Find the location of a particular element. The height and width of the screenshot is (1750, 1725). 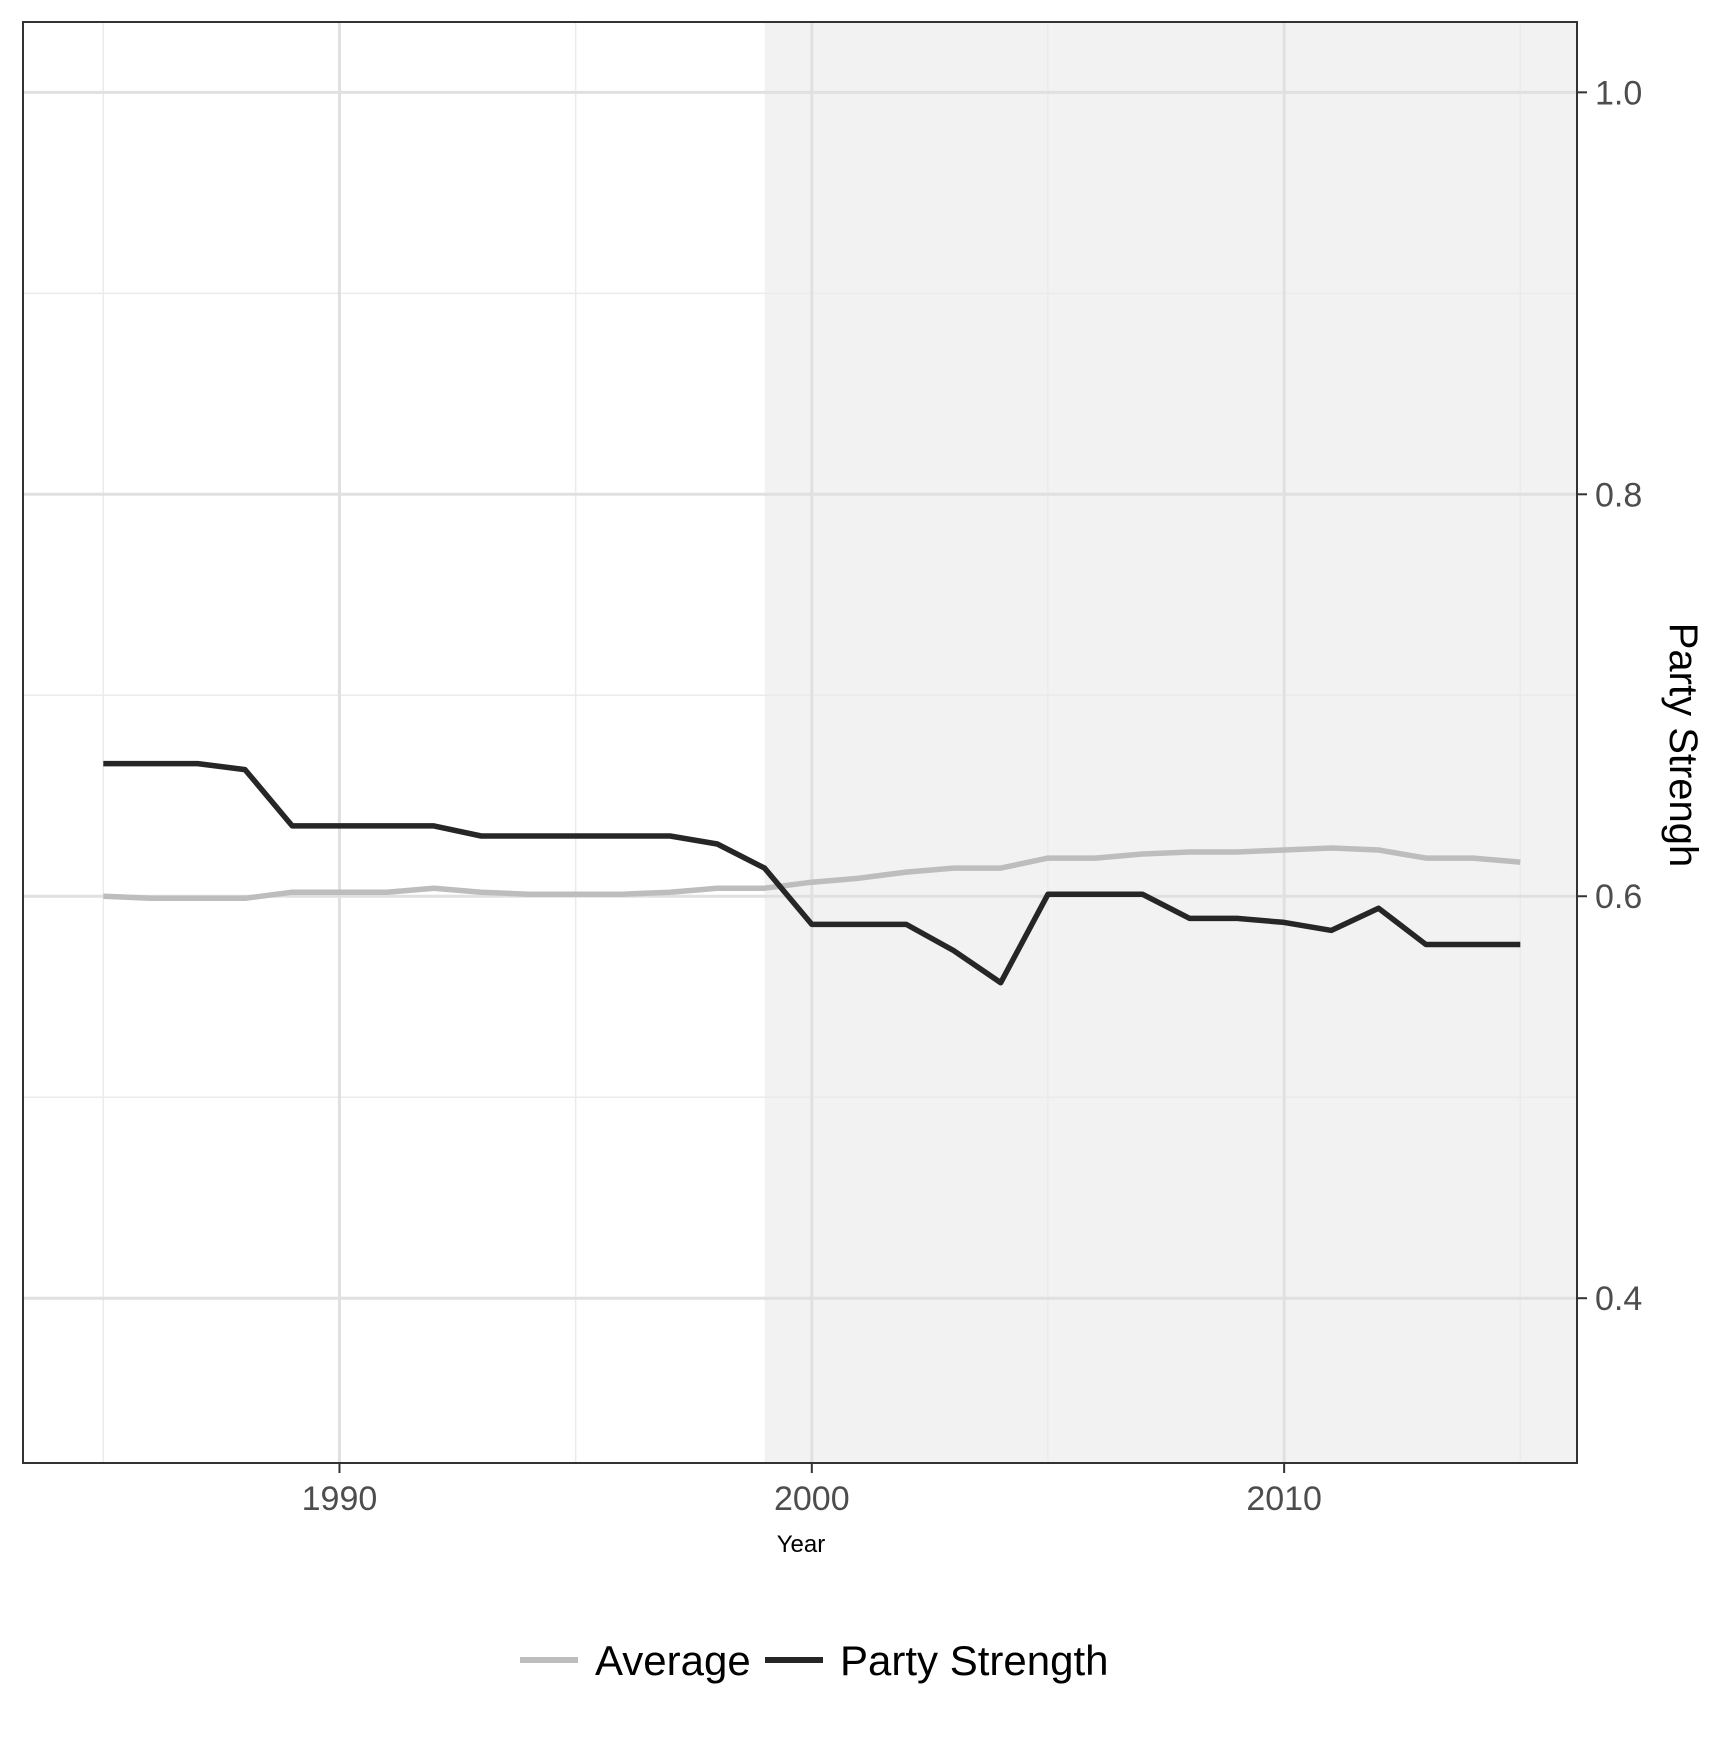

y-axis-title: Party Strengh is located at coordinates (1683, 745).